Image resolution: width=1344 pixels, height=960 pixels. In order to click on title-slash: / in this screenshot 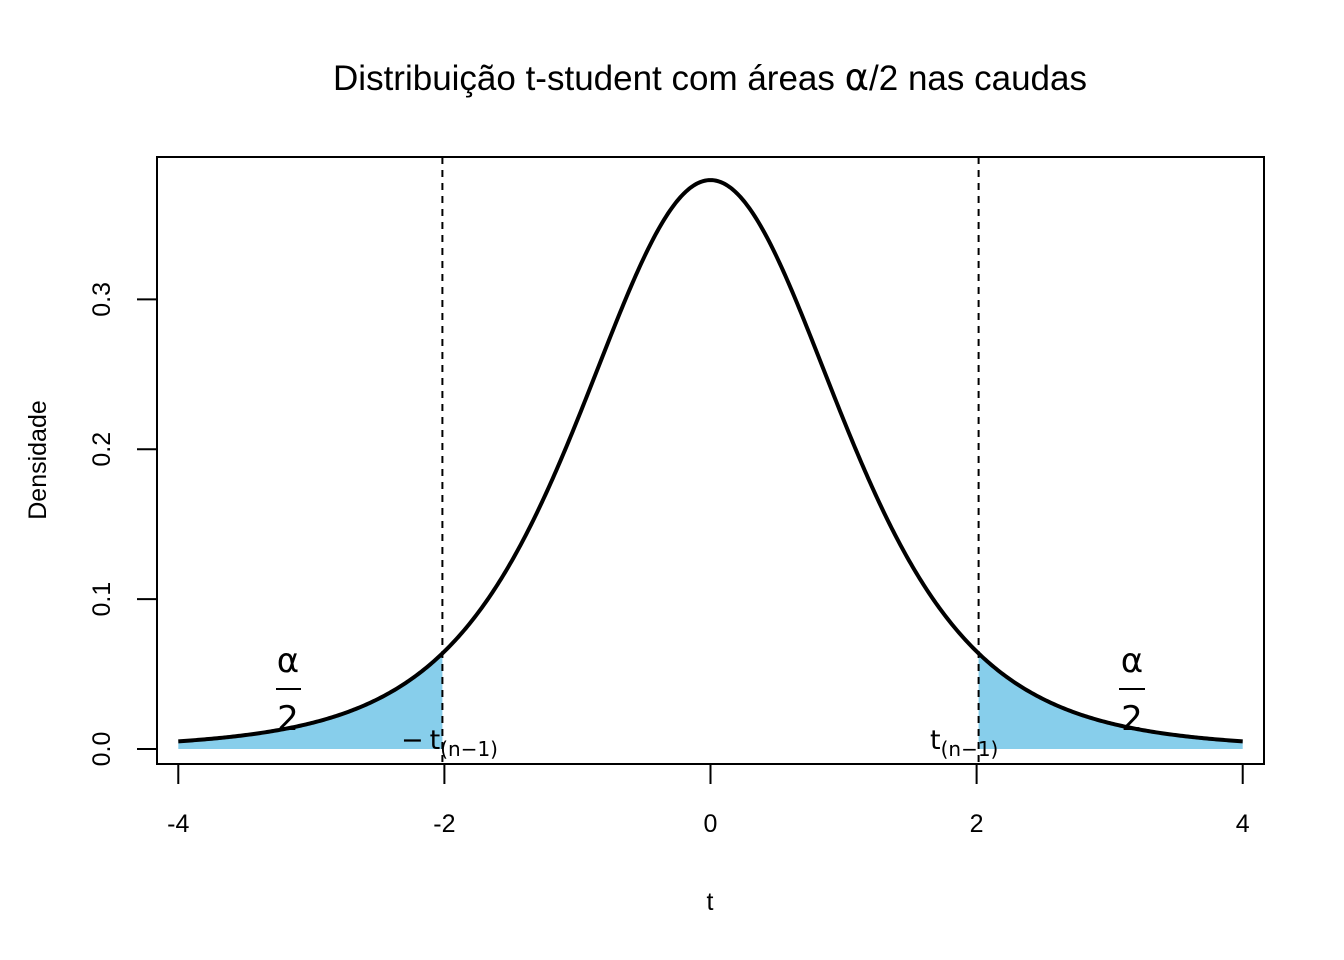, I will do `click(874, 78)`.